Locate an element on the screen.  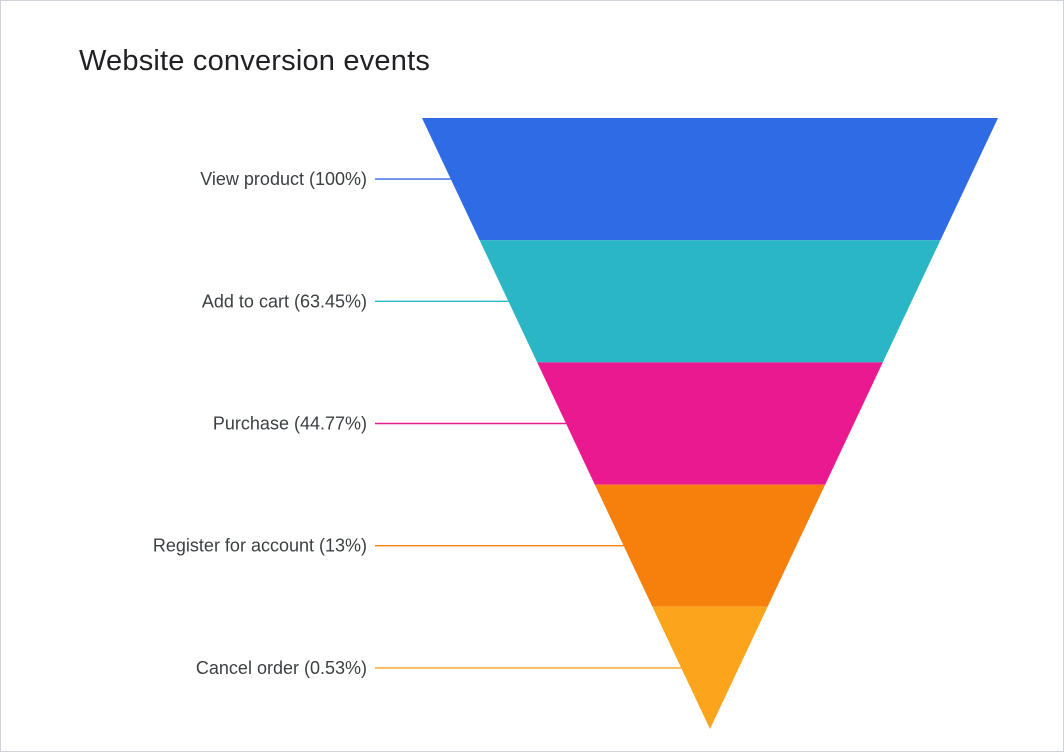
funnel-segment-cancel-order is located at coordinates (710, 667).